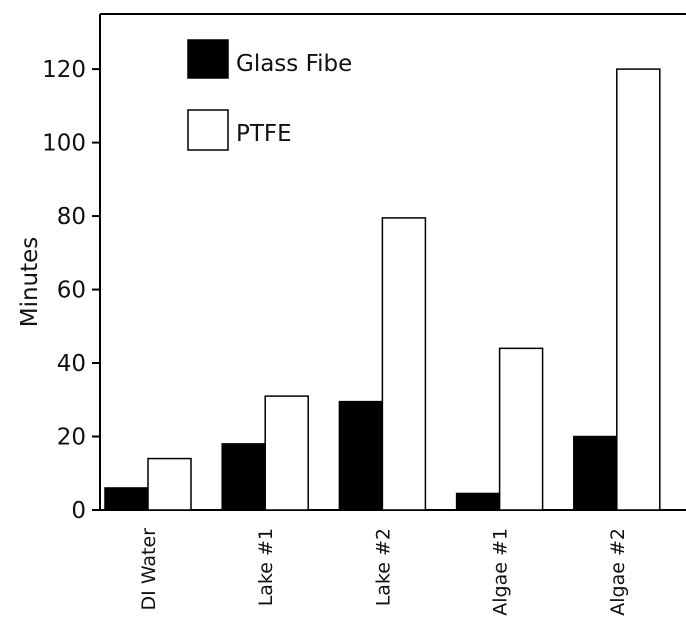 The height and width of the screenshot is (619, 686). What do you see at coordinates (266, 567) in the screenshot?
I see `x-tick-label: Lake #1` at bounding box center [266, 567].